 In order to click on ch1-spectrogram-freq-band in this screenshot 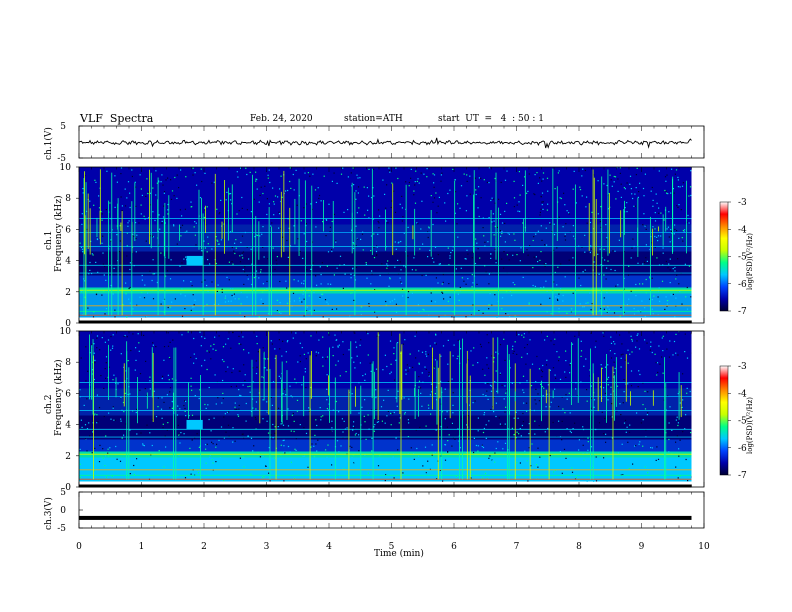, I will do `click(385, 319)`.